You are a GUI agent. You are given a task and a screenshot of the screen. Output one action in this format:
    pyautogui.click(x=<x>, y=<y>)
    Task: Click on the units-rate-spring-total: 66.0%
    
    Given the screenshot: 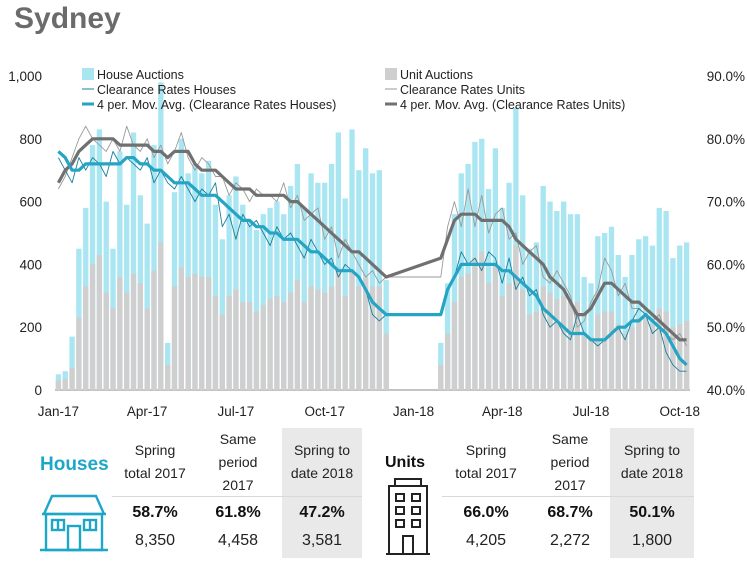 What is the action you would take?
    pyautogui.click(x=486, y=512)
    